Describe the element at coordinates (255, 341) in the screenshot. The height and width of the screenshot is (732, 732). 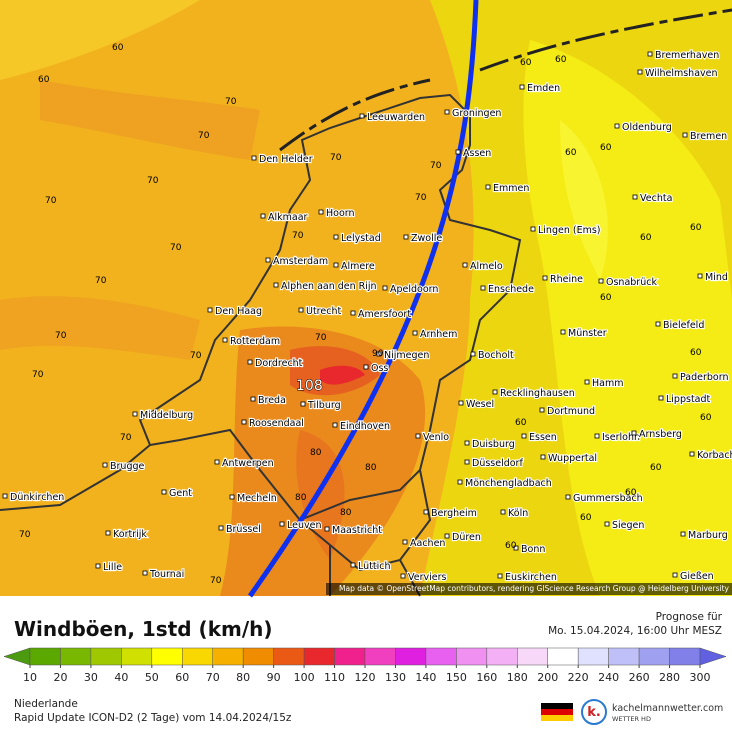
I see `city-label: Rotterdam` at that location.